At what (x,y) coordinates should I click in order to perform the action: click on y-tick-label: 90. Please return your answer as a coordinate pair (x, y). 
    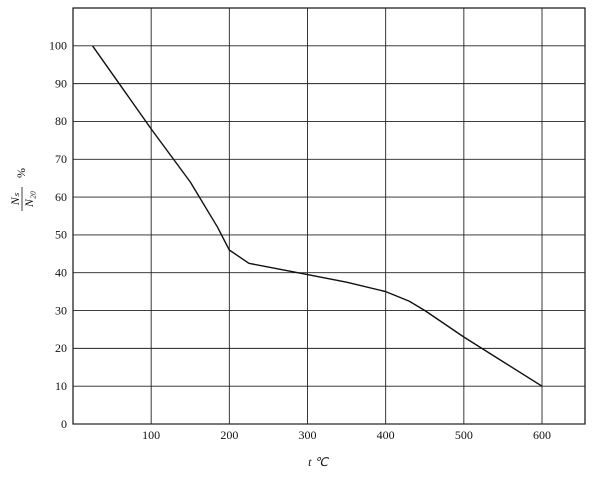
    Looking at the image, I should click on (61, 83).